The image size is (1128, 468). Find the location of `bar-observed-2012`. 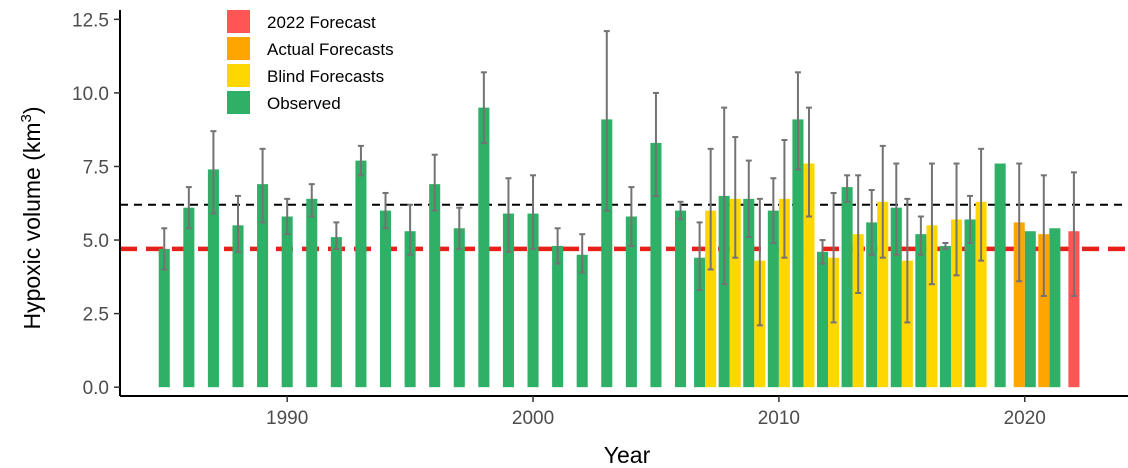

bar-observed-2012 is located at coordinates (823, 319).